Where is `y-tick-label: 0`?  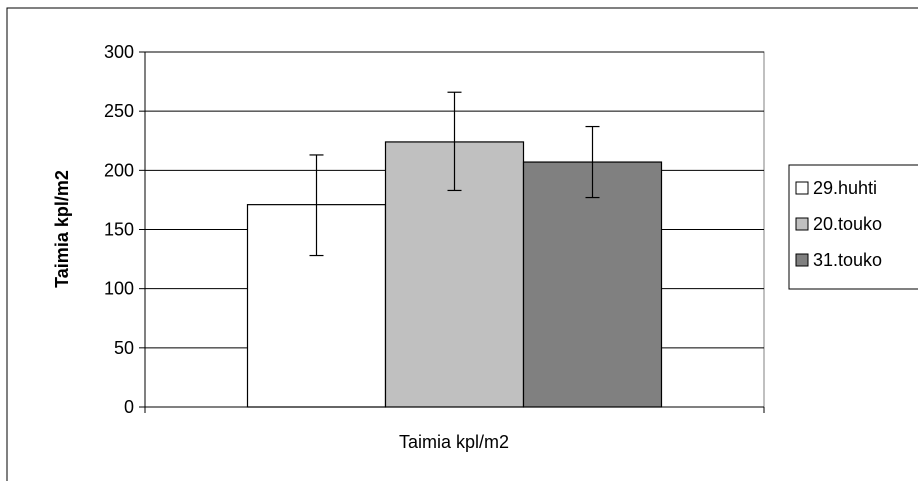 y-tick-label: 0 is located at coordinates (129, 407).